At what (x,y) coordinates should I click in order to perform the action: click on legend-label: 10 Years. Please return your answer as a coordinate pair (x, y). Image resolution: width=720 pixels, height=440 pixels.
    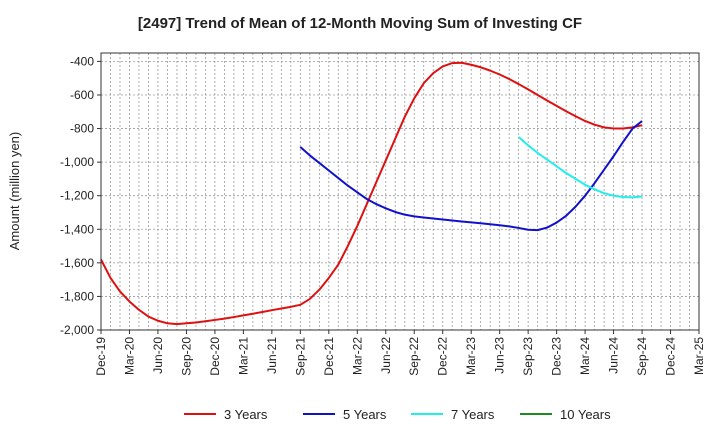
    Looking at the image, I should click on (585, 414).